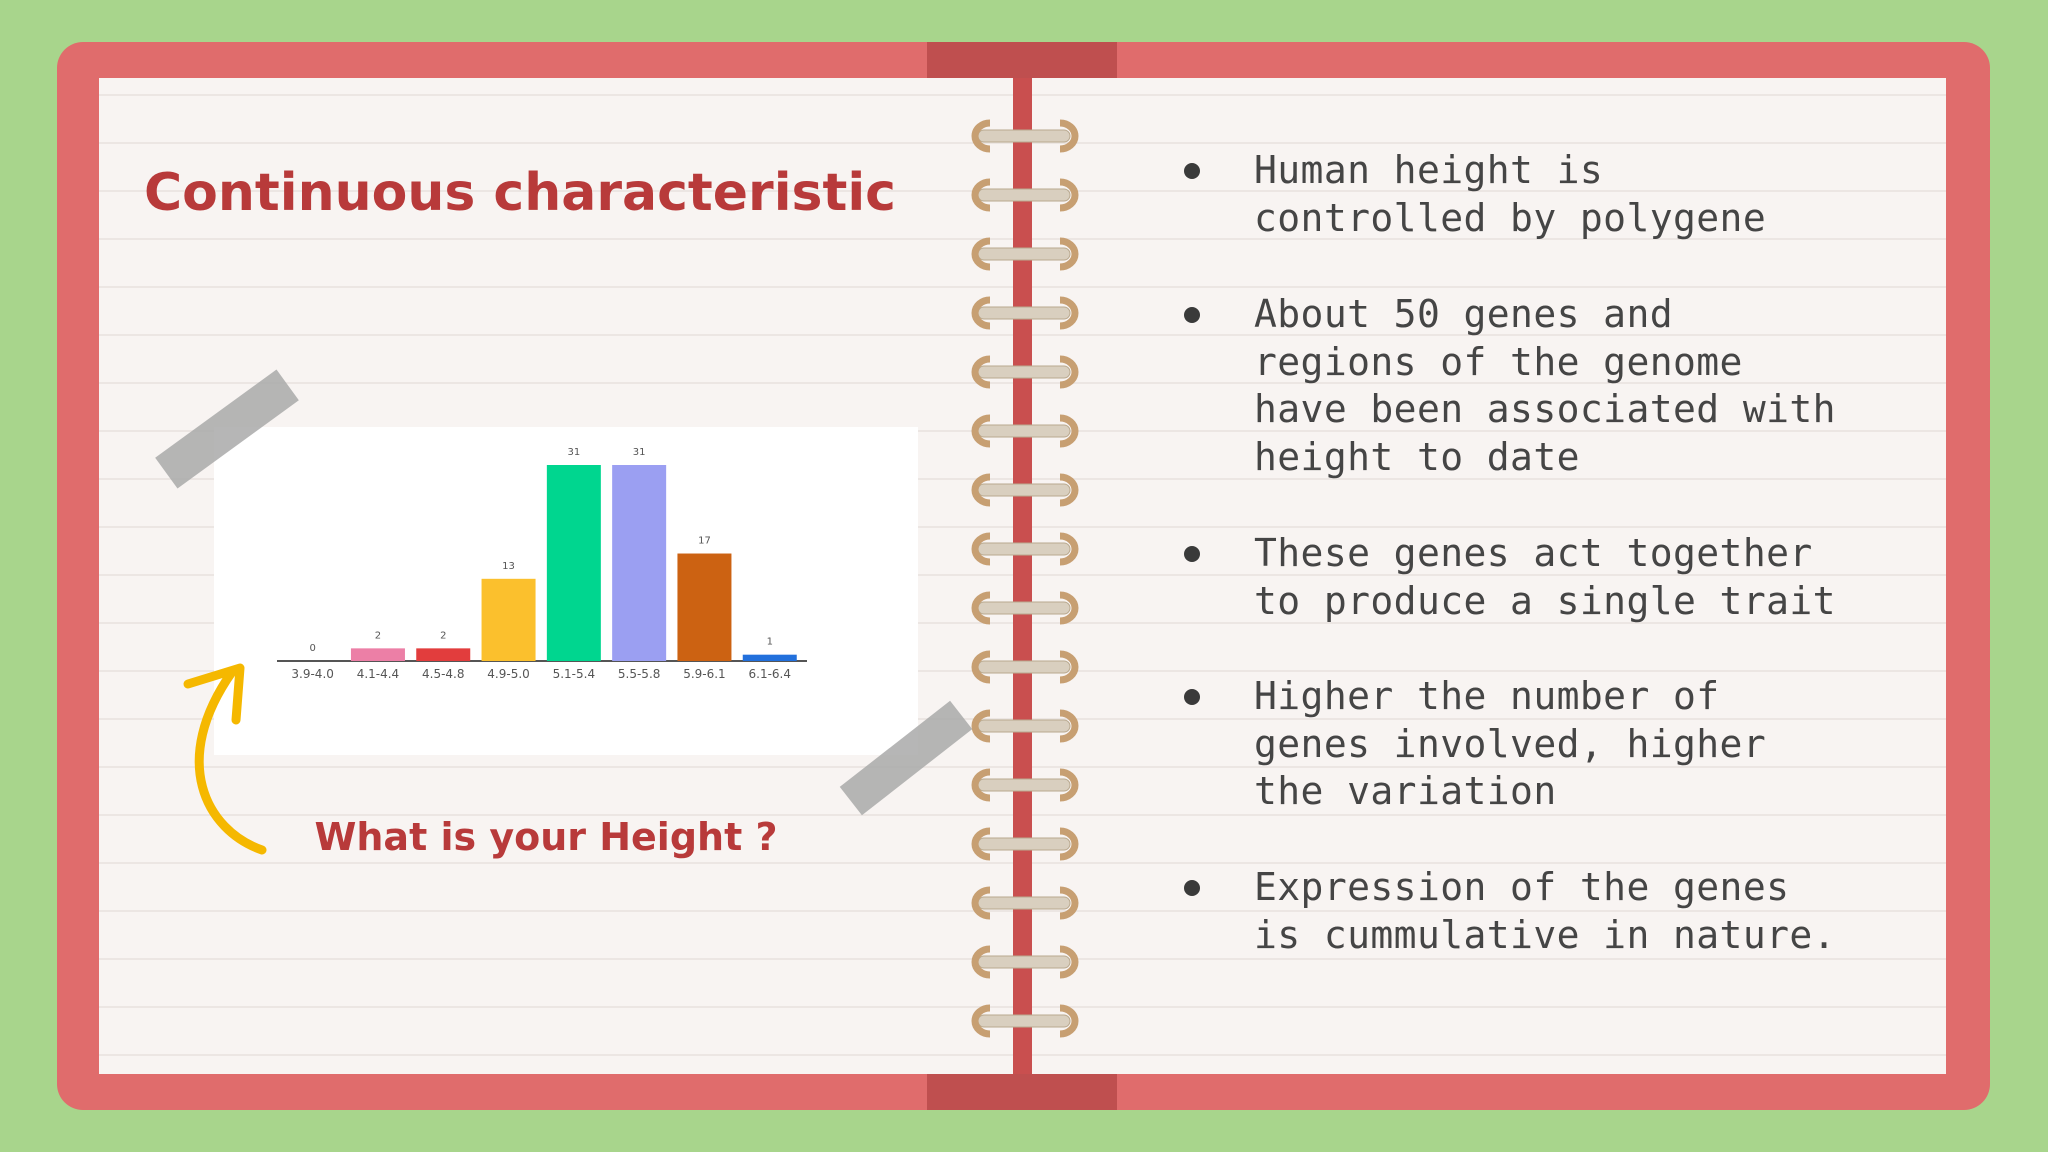 This screenshot has height=1152, width=2048. I want to click on value-label: 1, so click(770, 642).